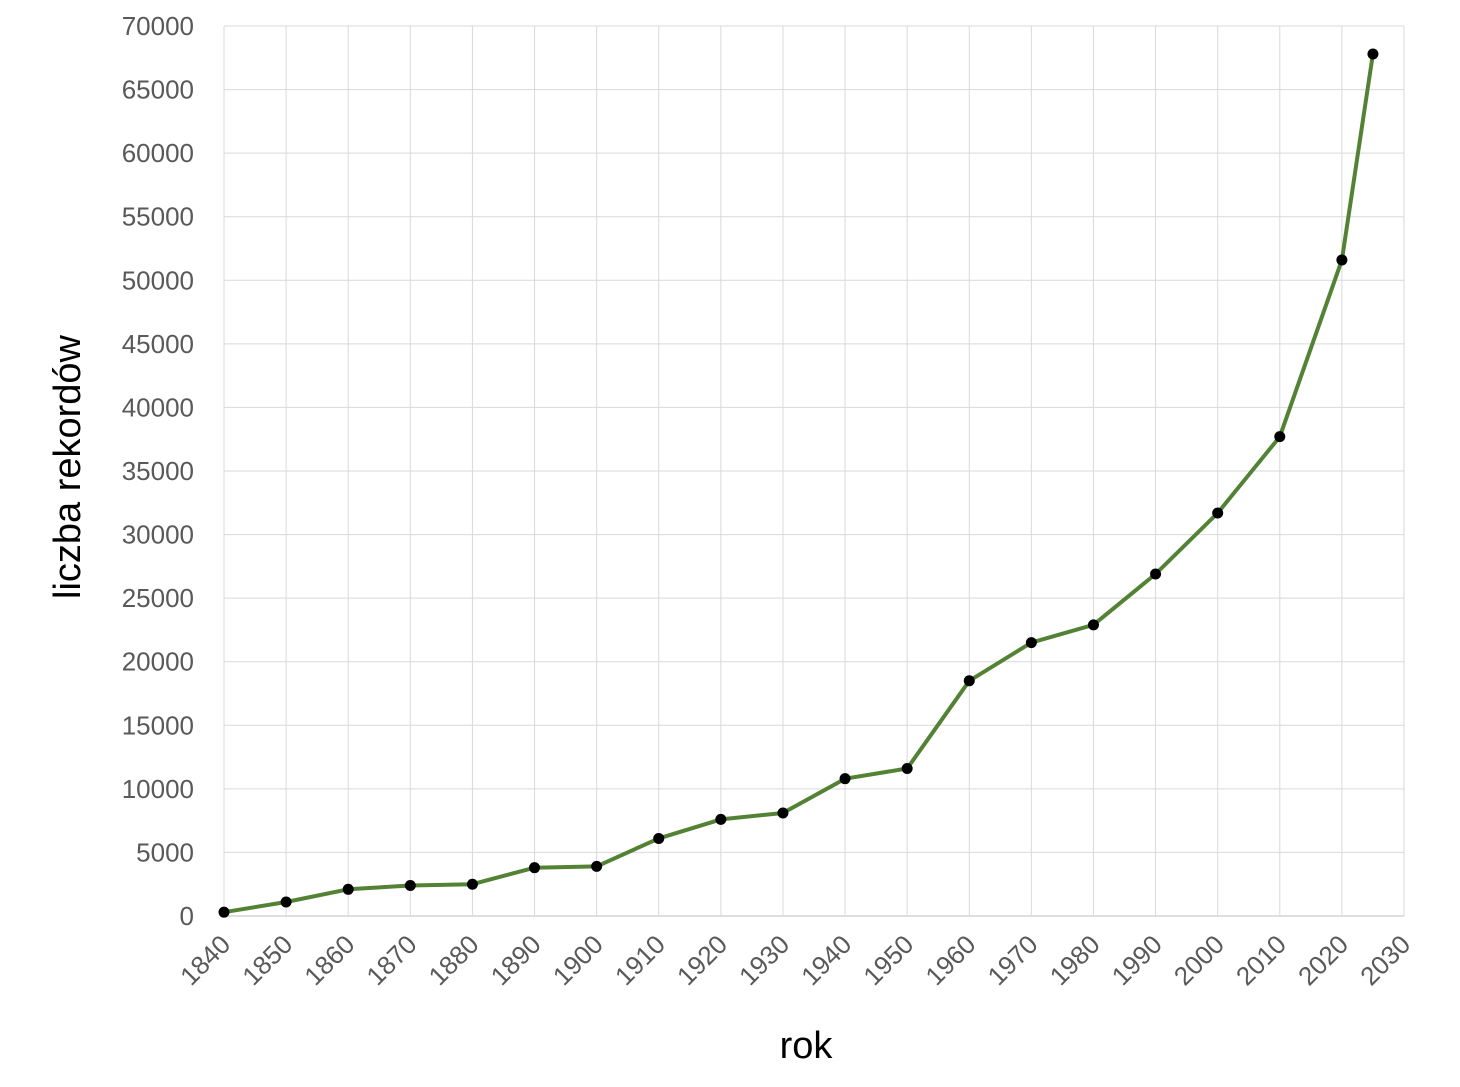 This screenshot has height=1087, width=1460. I want to click on x-tick-label: 2010, so click(1261, 960).